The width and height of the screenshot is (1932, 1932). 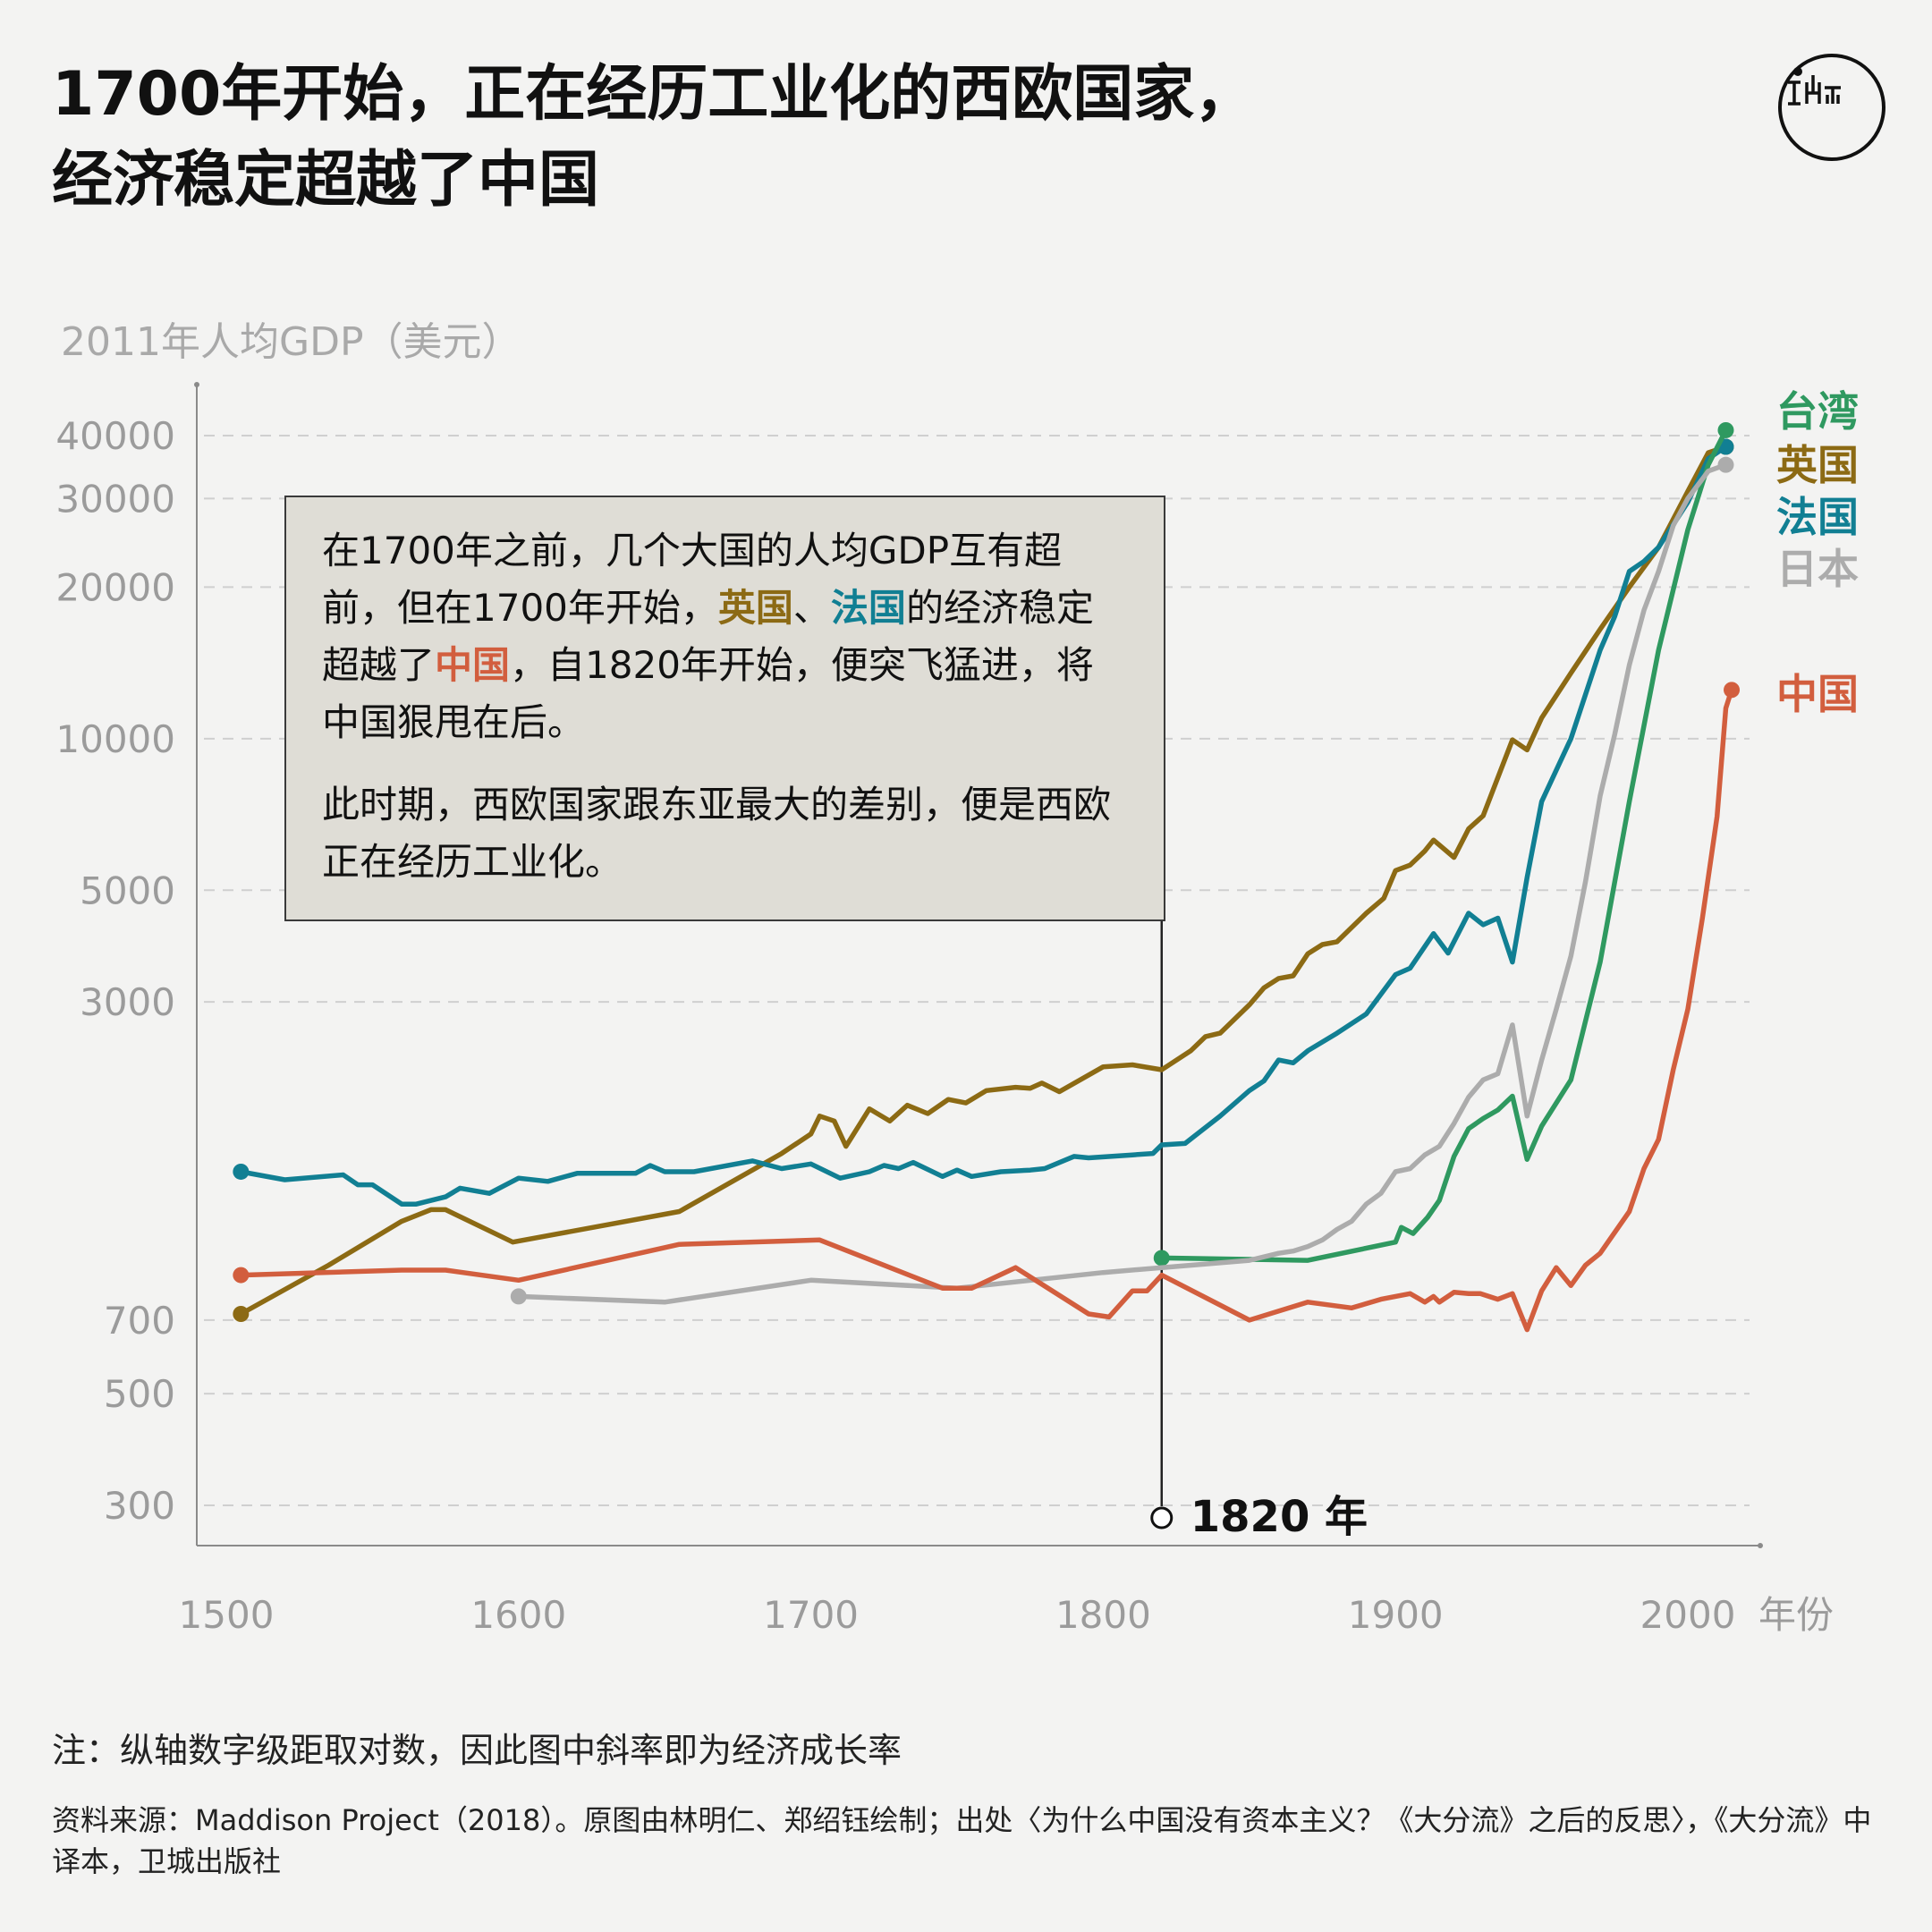 What do you see at coordinates (477, 1750) in the screenshot?
I see `footnote: 注：纵轴数字级距取对数，因此图中斜率即为经济成长率` at bounding box center [477, 1750].